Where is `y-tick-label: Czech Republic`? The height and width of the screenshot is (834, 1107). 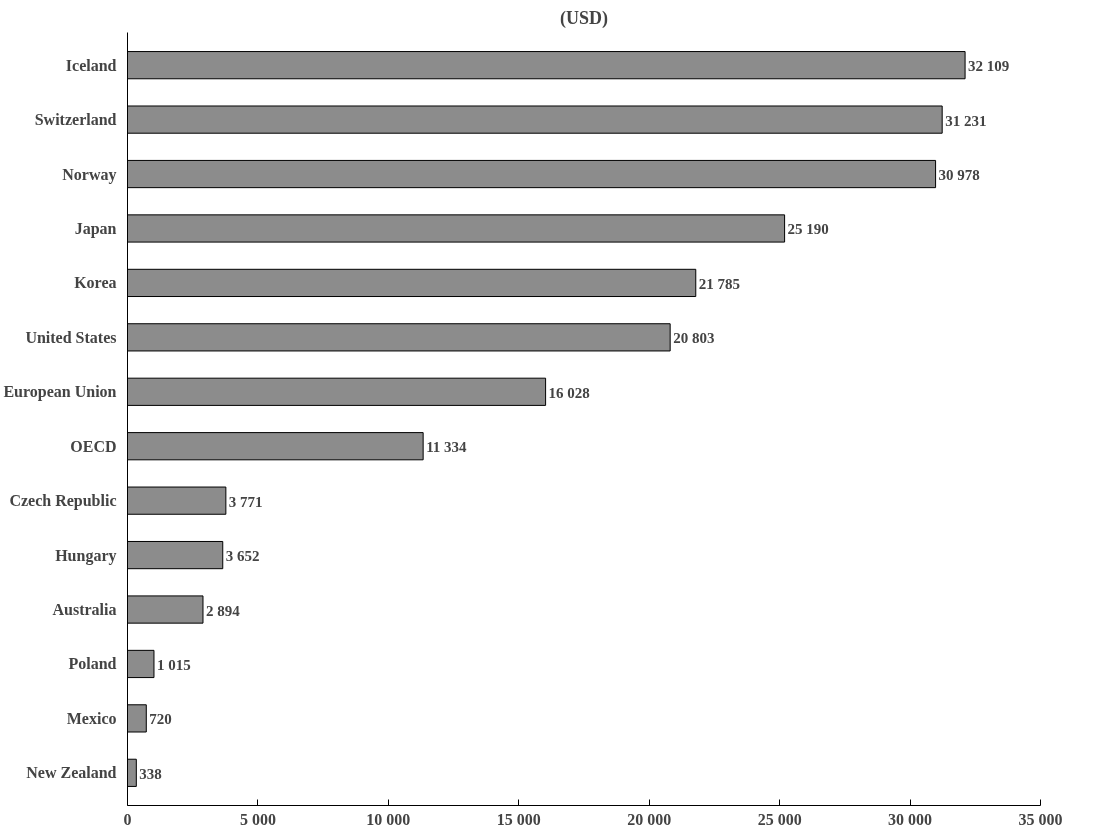 y-tick-label: Czech Republic is located at coordinates (63, 501).